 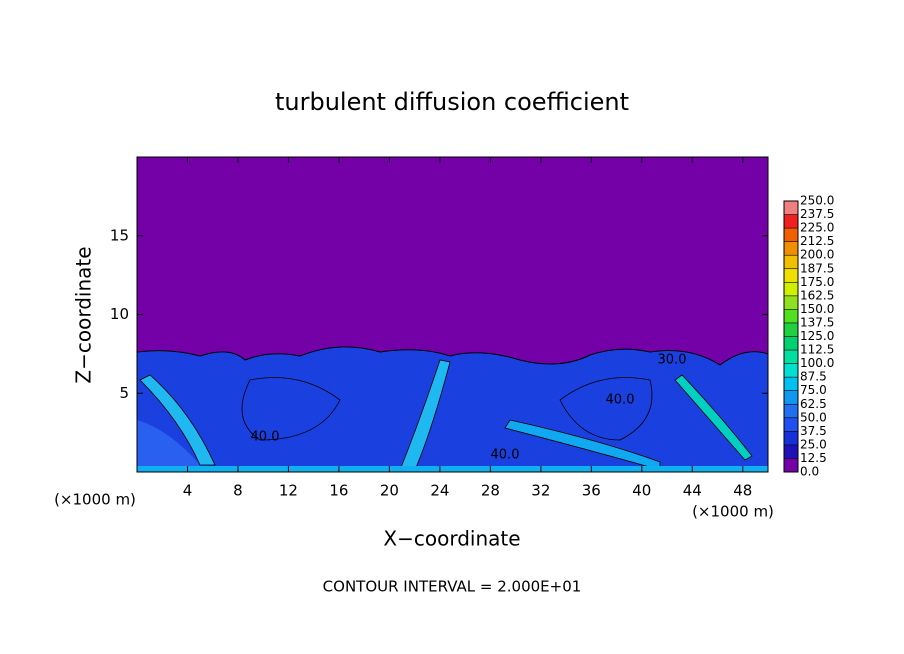 I want to click on x-tick-label: 48, so click(x=742, y=491).